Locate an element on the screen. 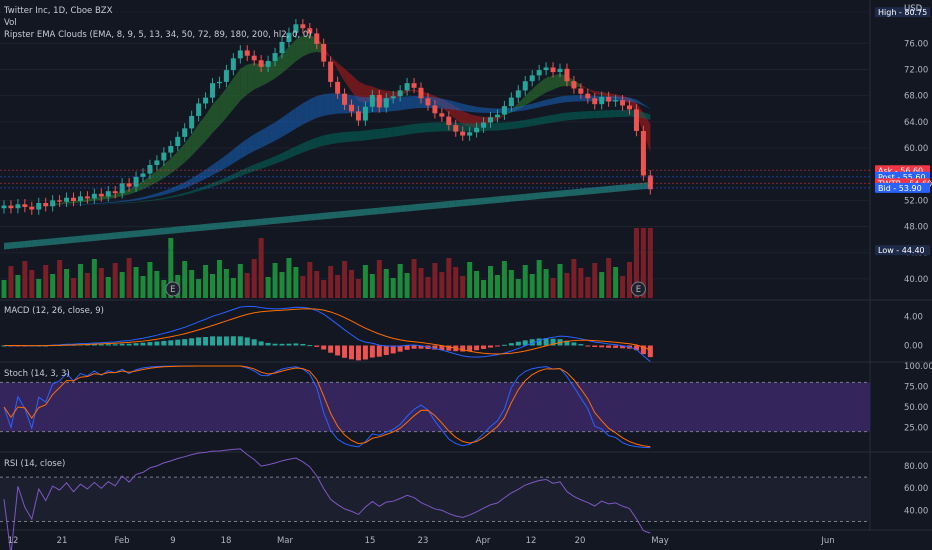  price-axis-label: 68.00 is located at coordinates (916, 97).